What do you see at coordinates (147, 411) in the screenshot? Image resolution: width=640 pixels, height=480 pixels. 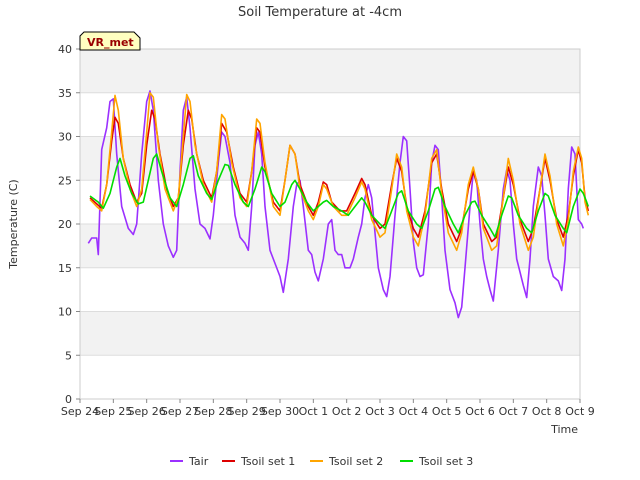 I see `x-tick-label: Sep 26` at bounding box center [147, 411].